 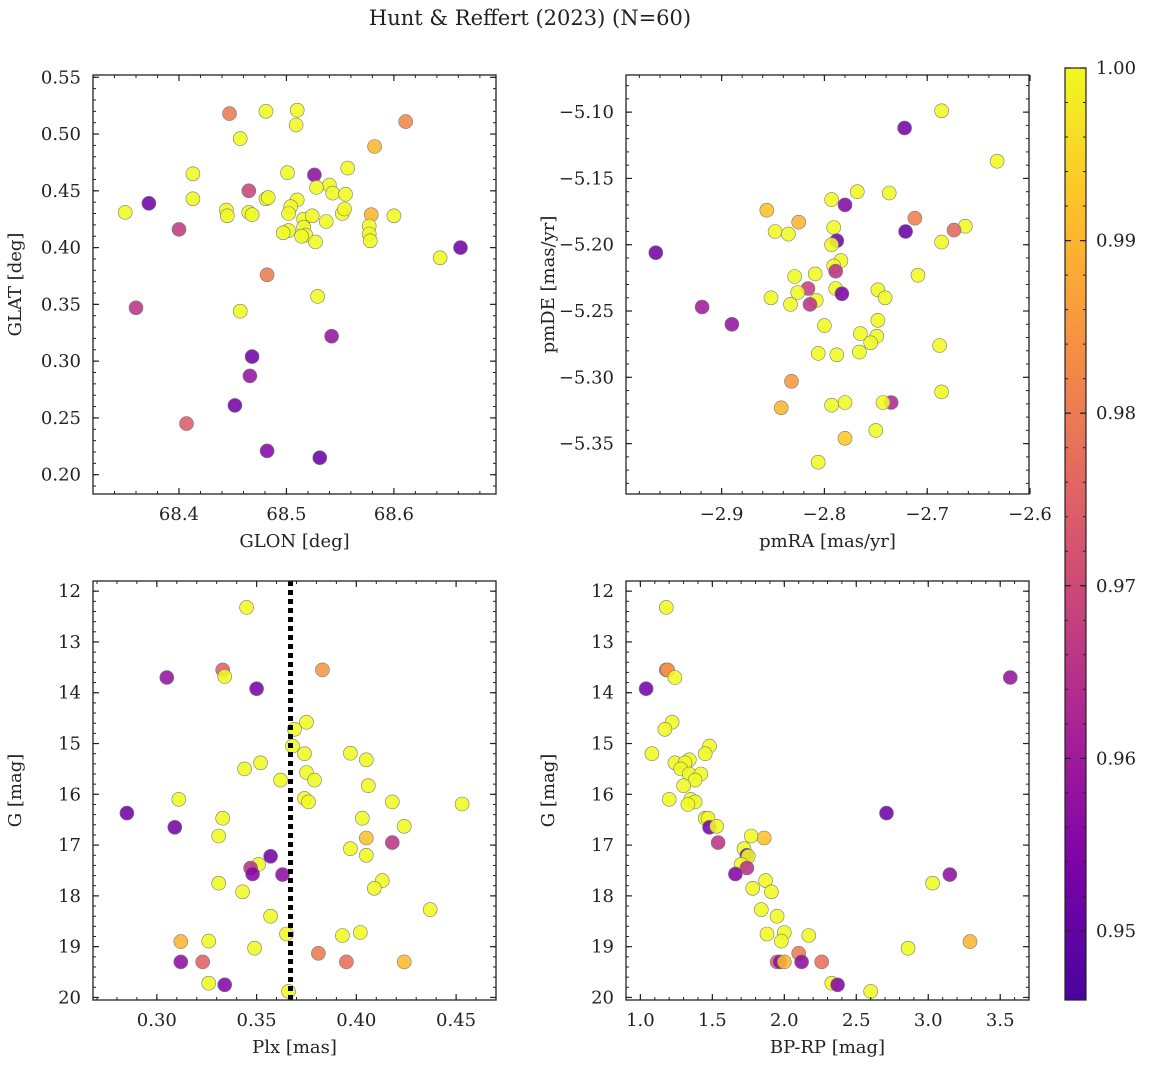 I want to click on colorbar-tick-label: 0.99, so click(x=1116, y=241).